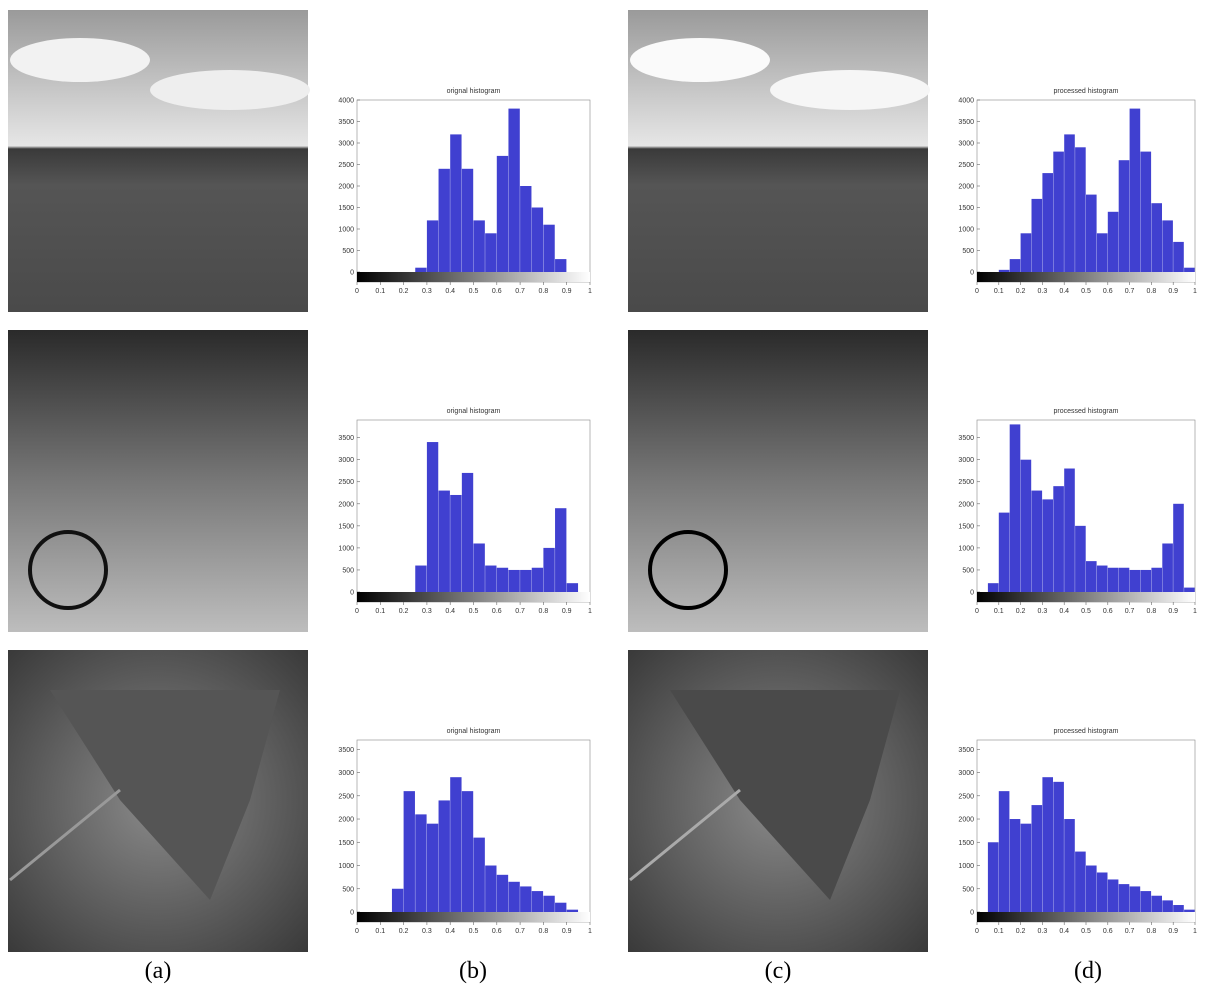  Describe the element at coordinates (1086, 411) in the screenshot. I see `chart-title: processed histogram` at that location.